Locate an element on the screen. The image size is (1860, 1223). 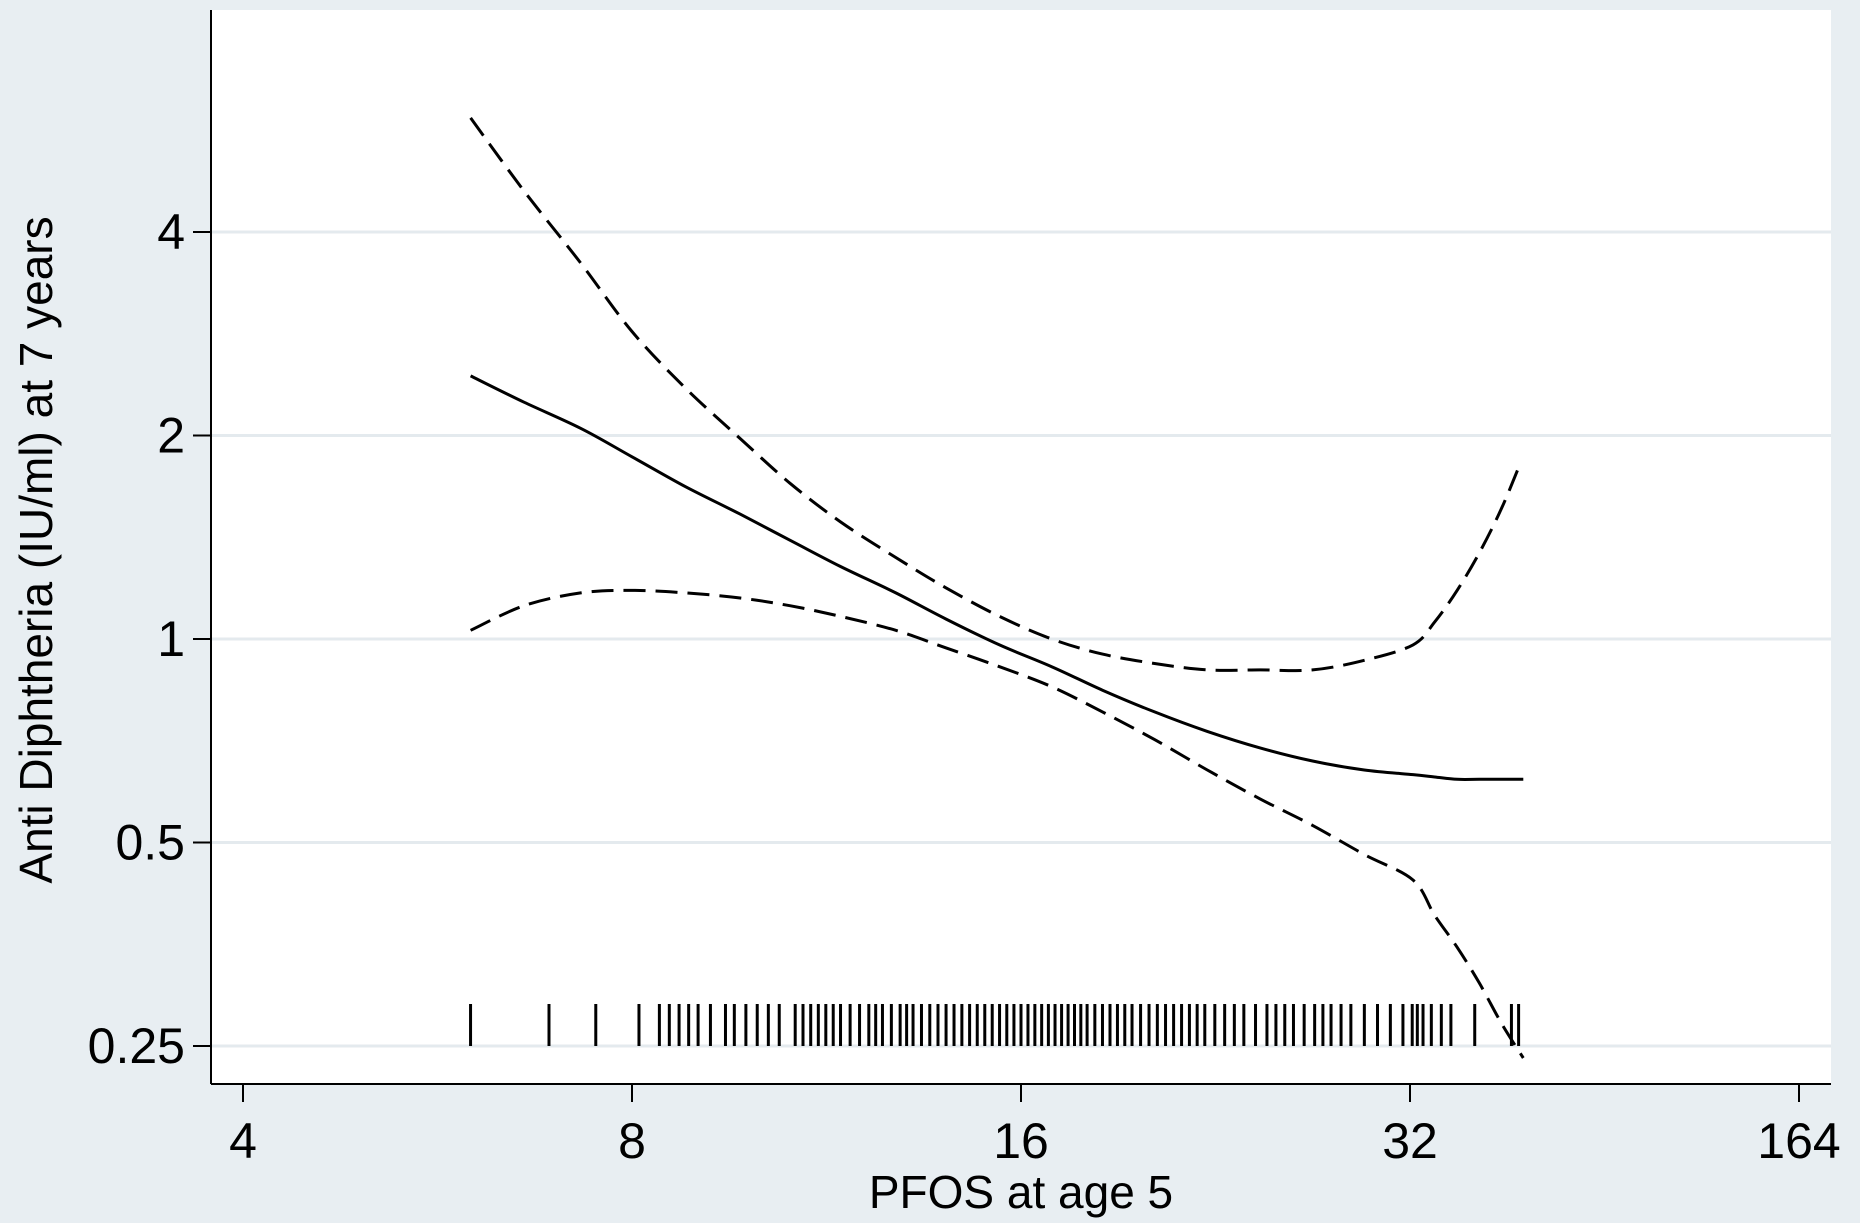
y-tick-label: 1 is located at coordinates (171, 639).